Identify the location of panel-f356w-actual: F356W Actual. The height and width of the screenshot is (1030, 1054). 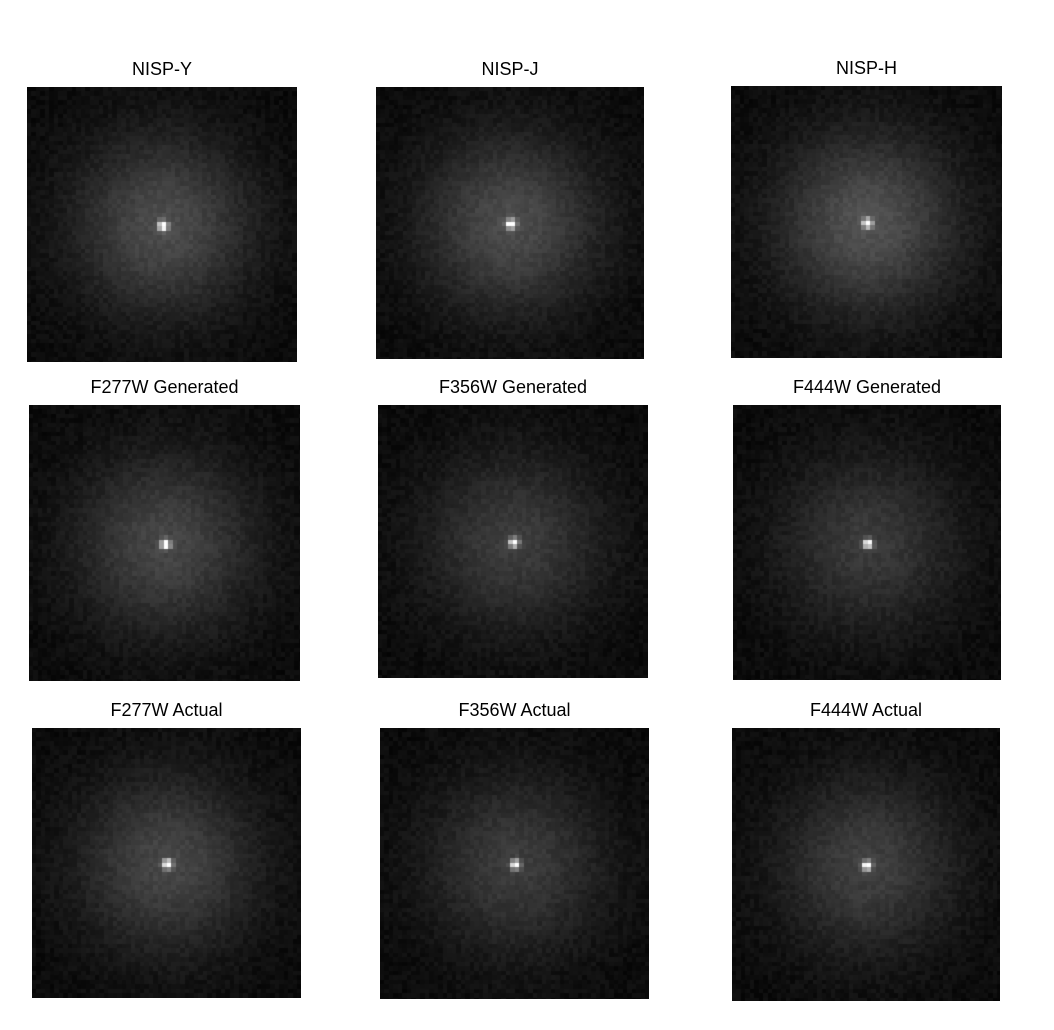
(514, 849).